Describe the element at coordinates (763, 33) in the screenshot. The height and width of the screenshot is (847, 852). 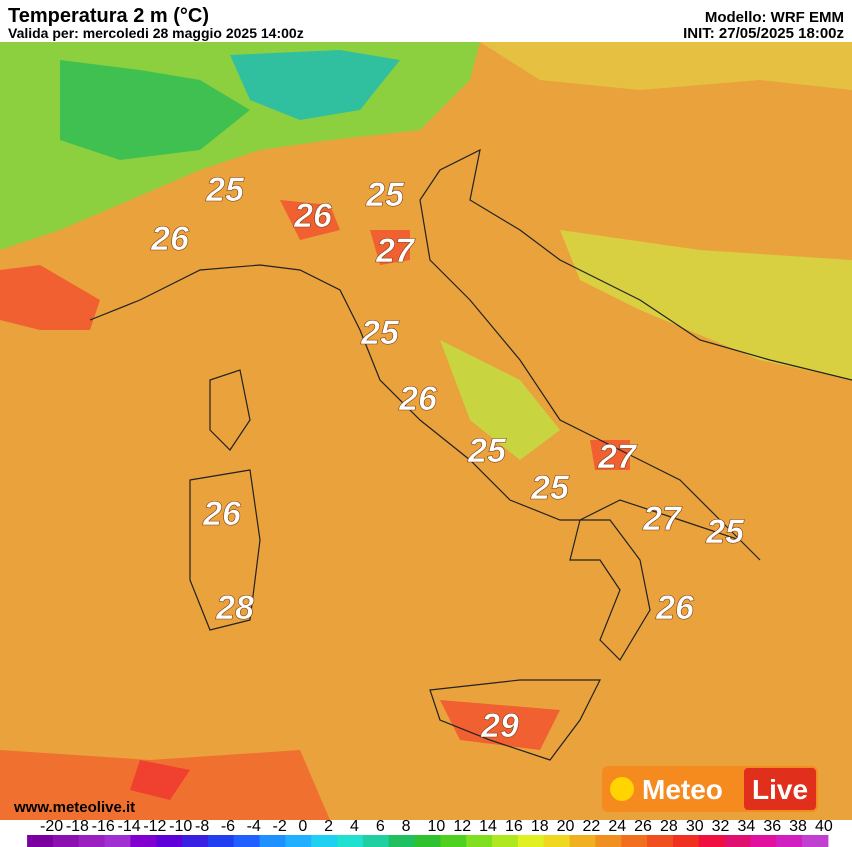
I see `init-time: INIT: 27/05/2025 18:00z` at that location.